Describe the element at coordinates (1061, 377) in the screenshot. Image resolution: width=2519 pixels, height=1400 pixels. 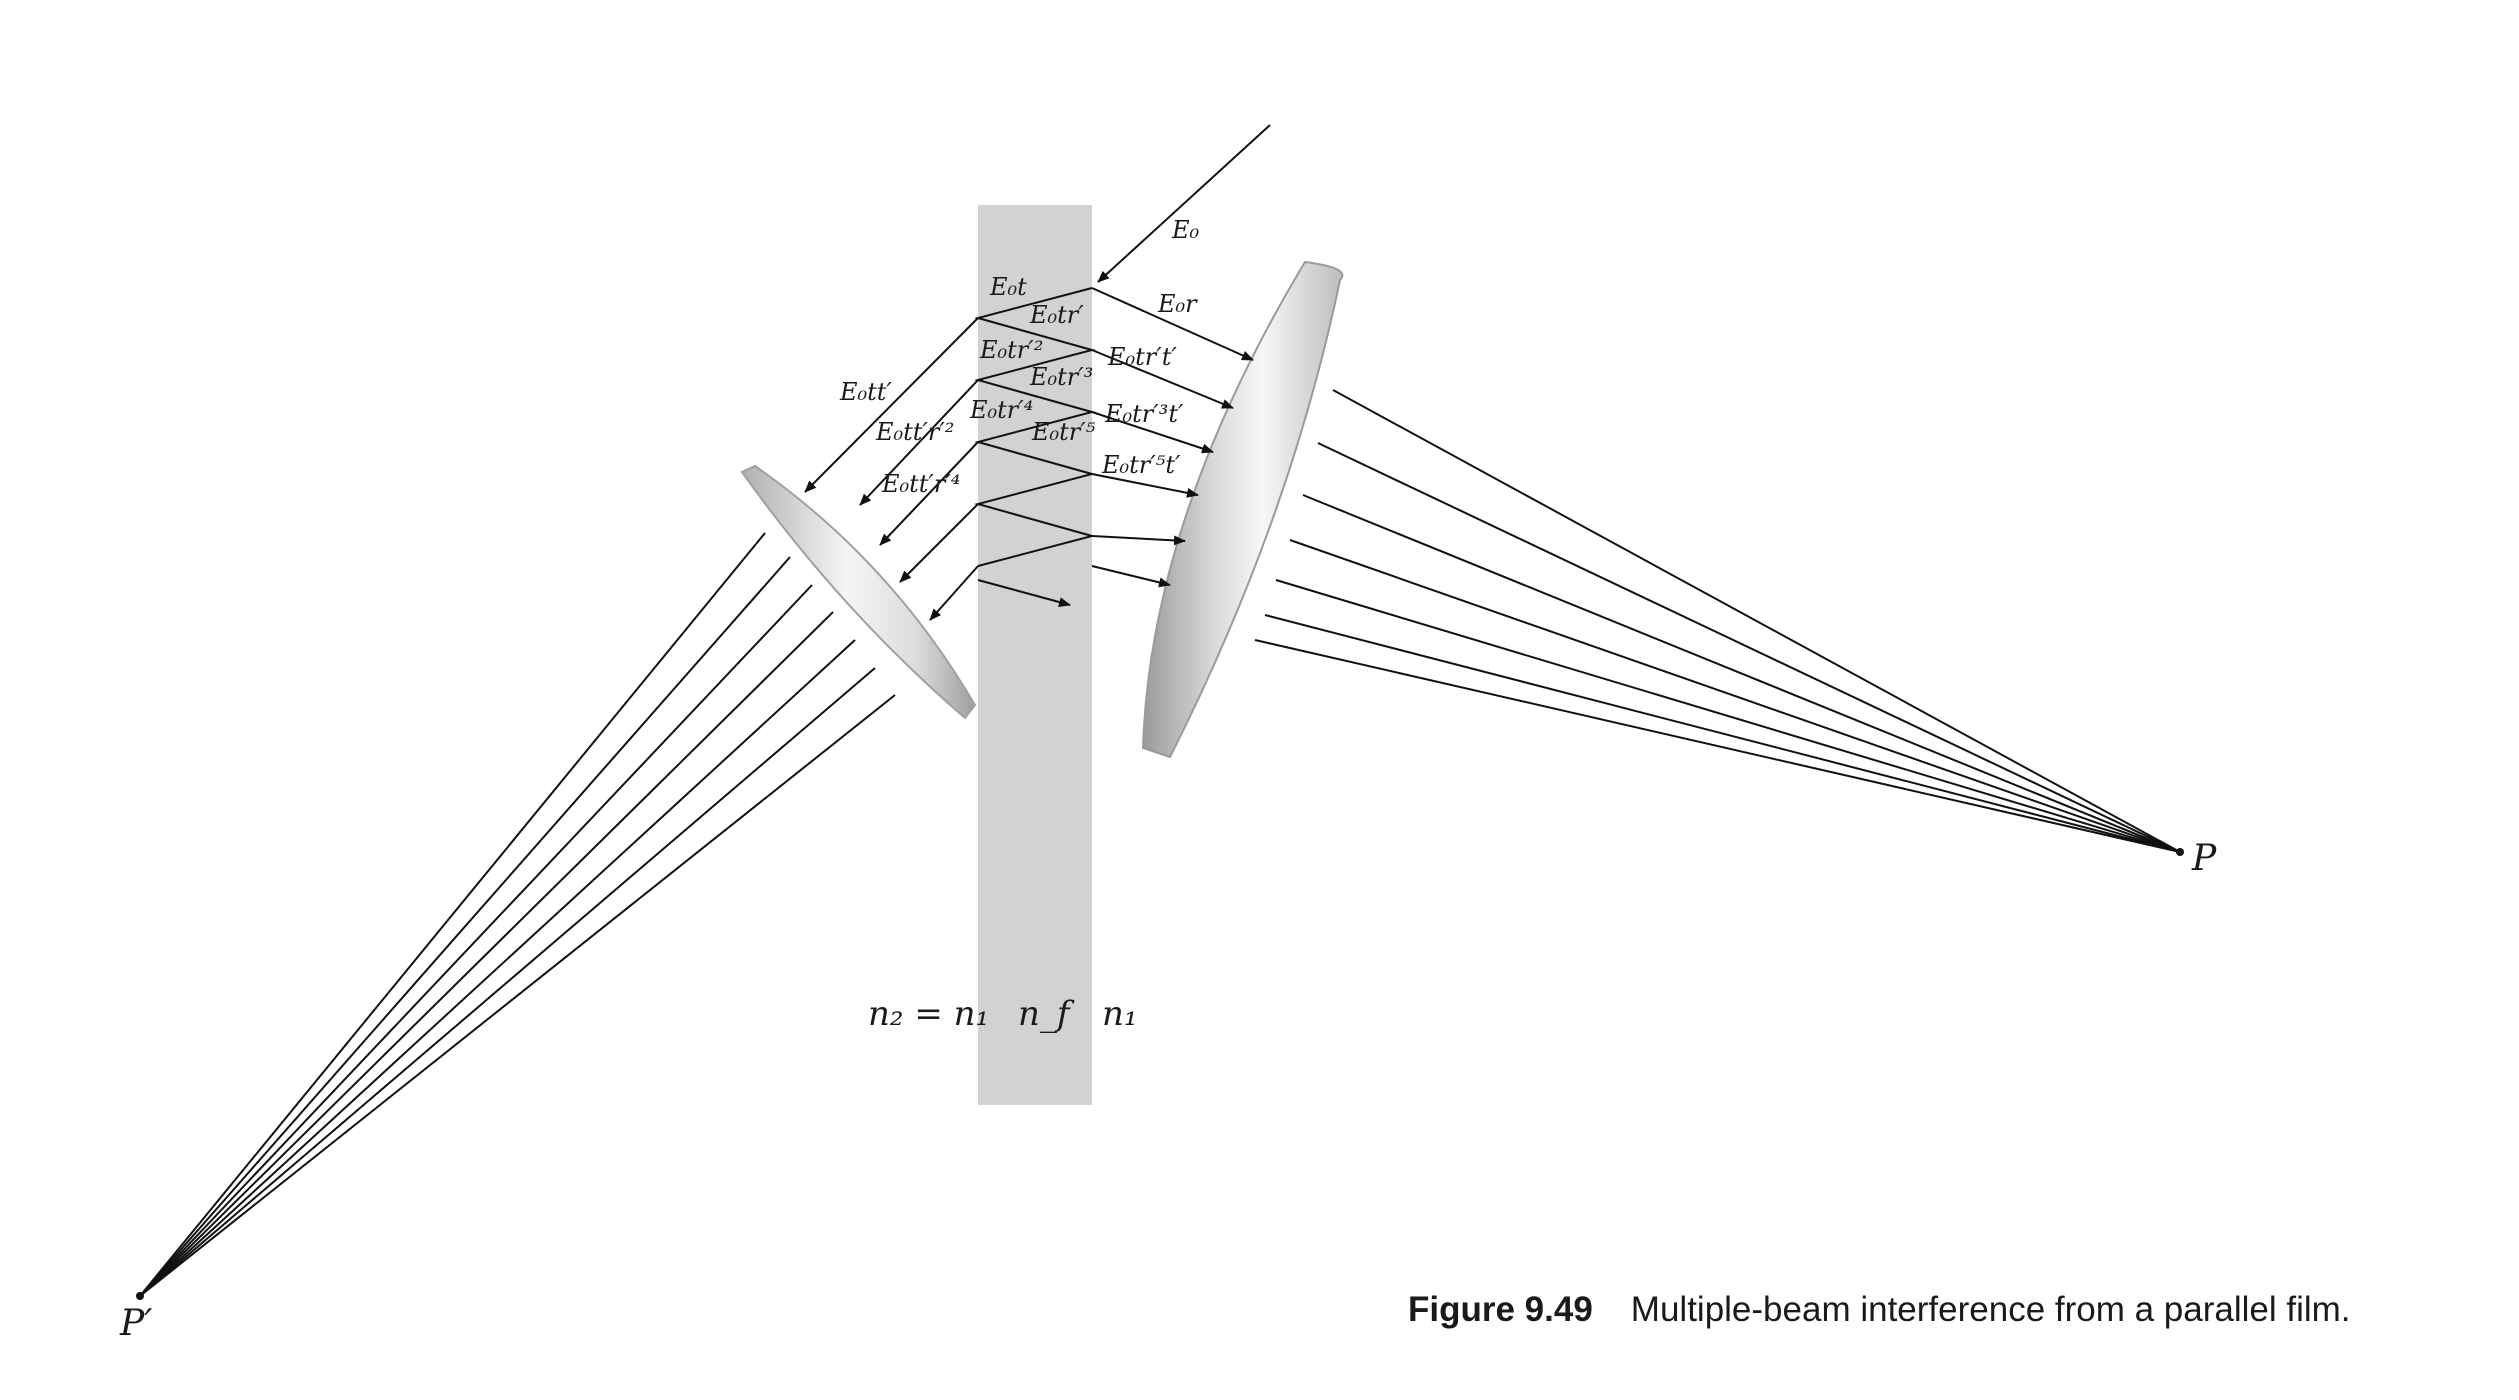
I see `label-internal-tr3: E₀tr′³` at that location.